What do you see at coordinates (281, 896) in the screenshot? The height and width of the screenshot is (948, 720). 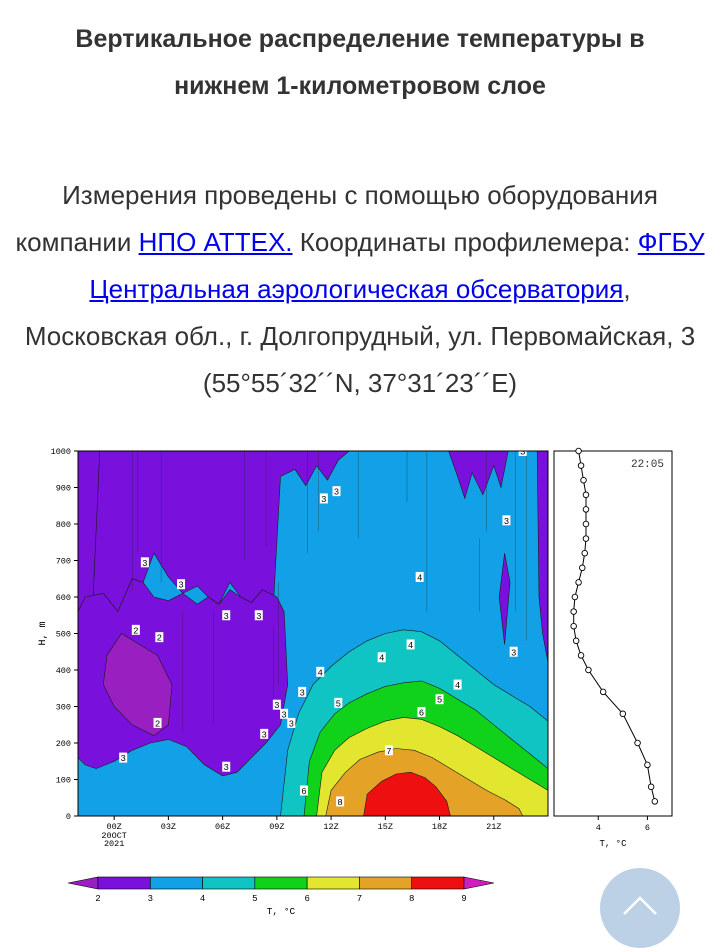 I see `colorbar: 2 3 4 5 6 7 8 9 T, °C` at bounding box center [281, 896].